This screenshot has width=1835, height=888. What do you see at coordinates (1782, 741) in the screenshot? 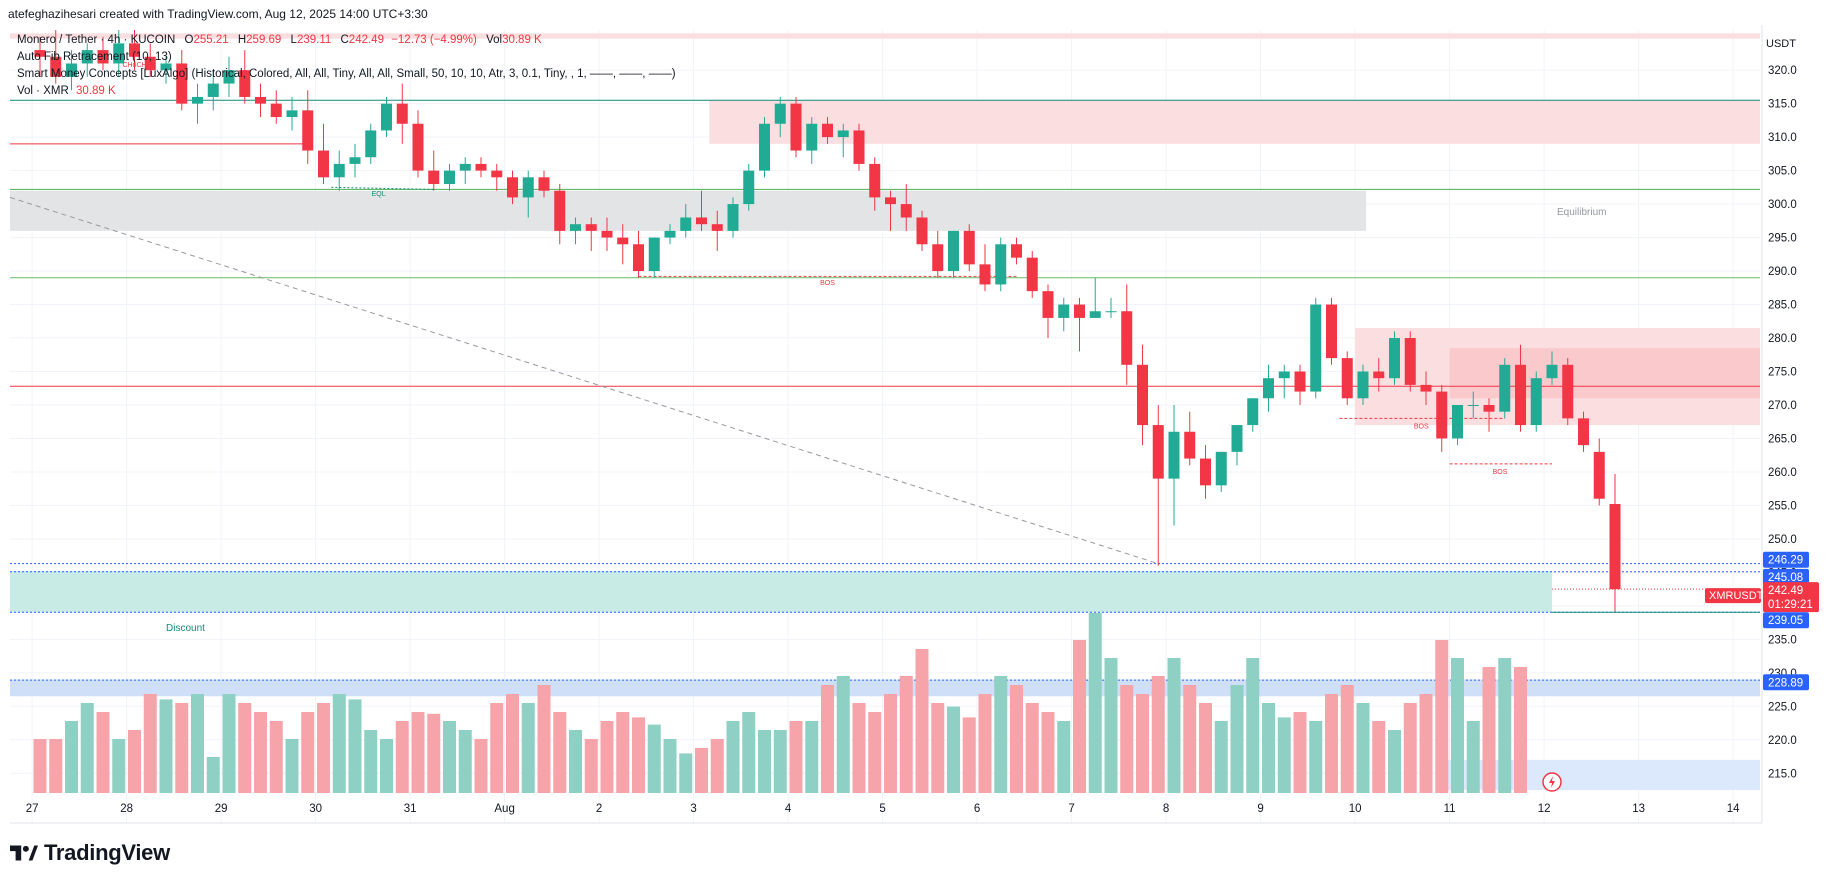
I see `y-tick-label: 220.0` at bounding box center [1782, 741].